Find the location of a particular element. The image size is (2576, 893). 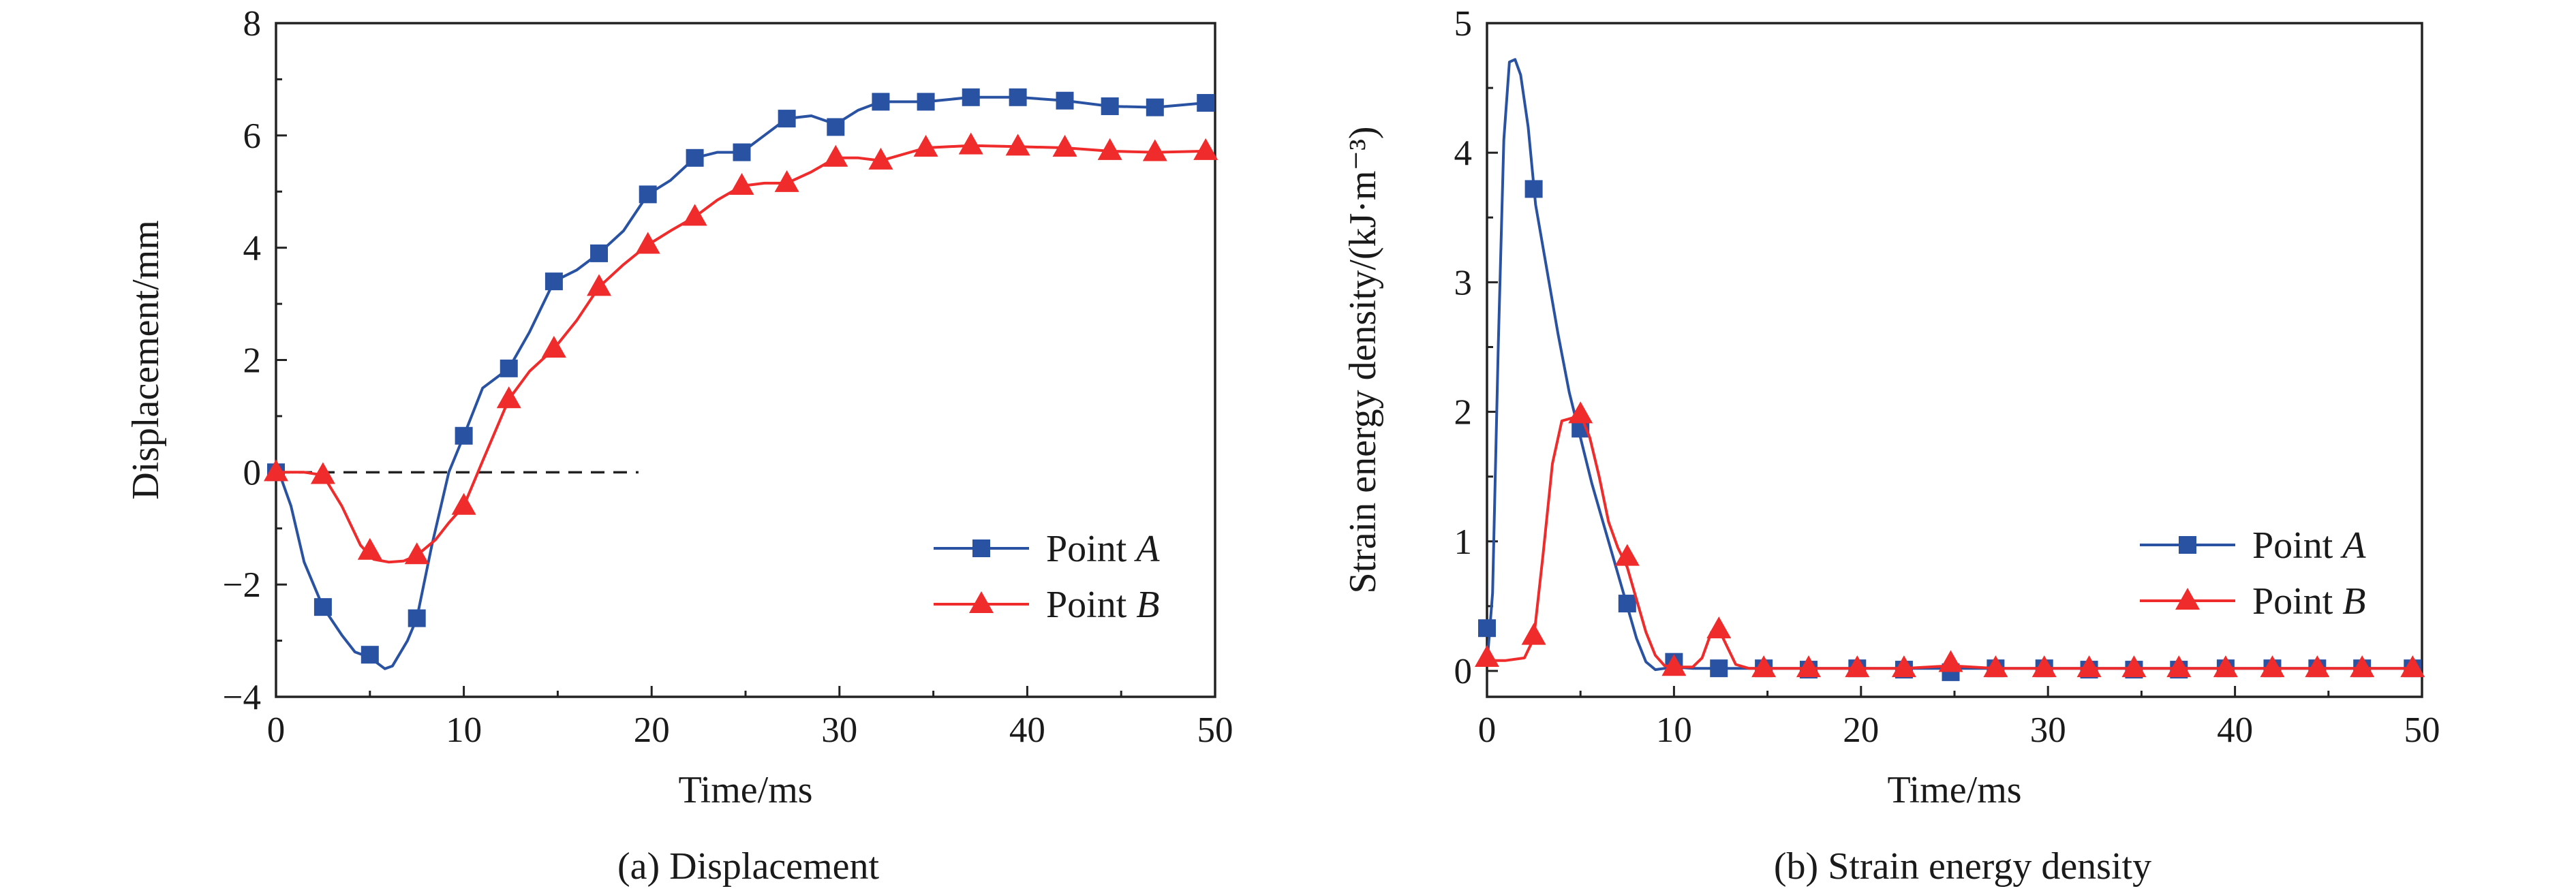

y-tick-label: −4 is located at coordinates (242, 697).